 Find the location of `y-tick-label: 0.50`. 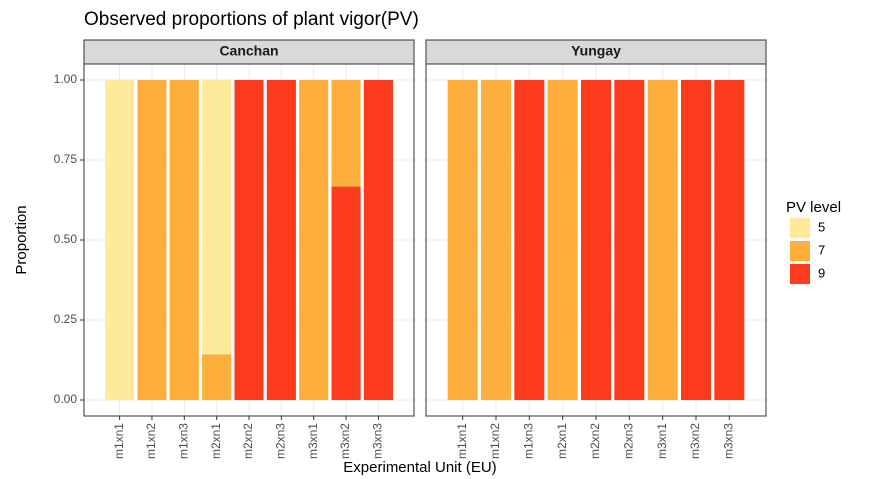

y-tick-label: 0.50 is located at coordinates (66, 239).